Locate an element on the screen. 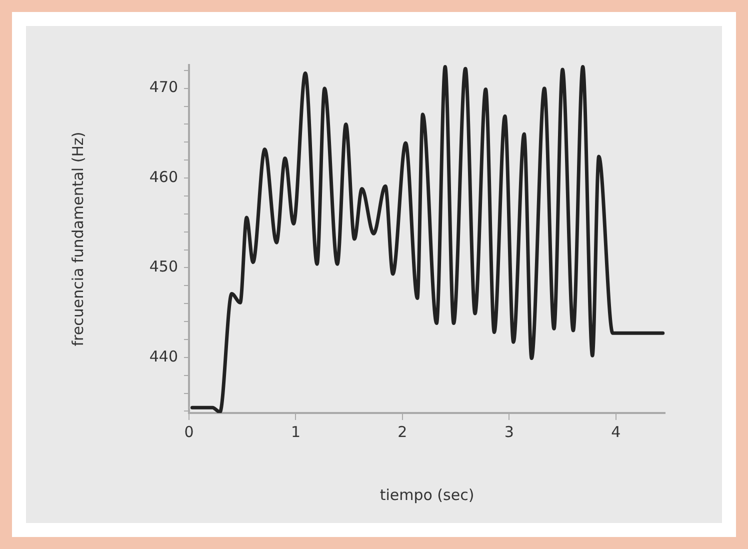  x-tick-label: 4 is located at coordinates (616, 431).